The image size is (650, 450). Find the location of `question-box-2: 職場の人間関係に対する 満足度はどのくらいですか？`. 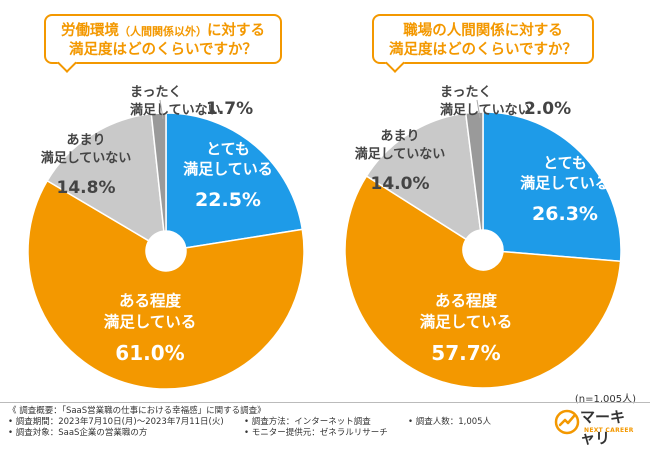

question-box-2: 職場の人間関係に対する 満足度はどのくらいですか？ is located at coordinates (483, 39).